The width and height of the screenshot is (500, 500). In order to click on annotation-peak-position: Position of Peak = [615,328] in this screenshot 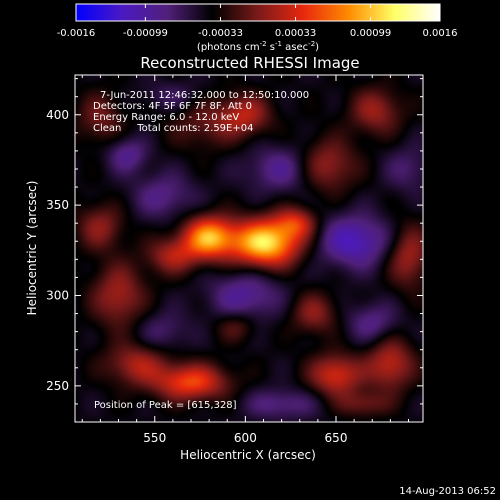, I will do `click(165, 405)`.